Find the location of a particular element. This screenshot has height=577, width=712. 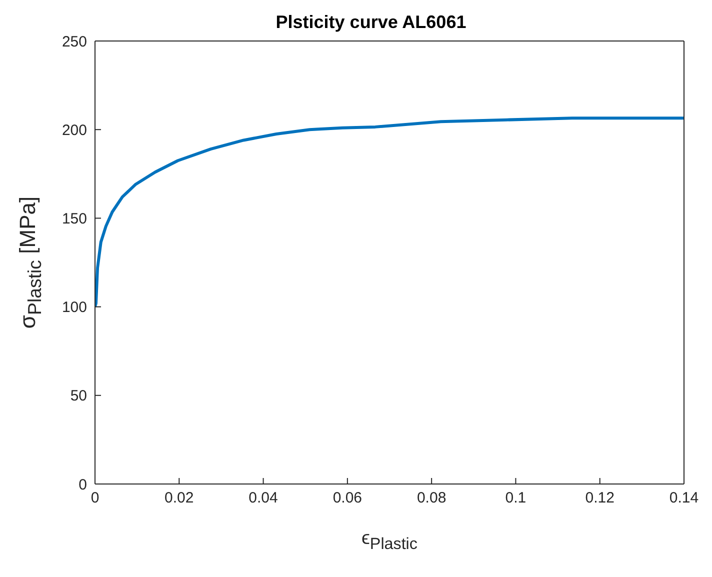

x-tick-label: 0.06 is located at coordinates (347, 498).